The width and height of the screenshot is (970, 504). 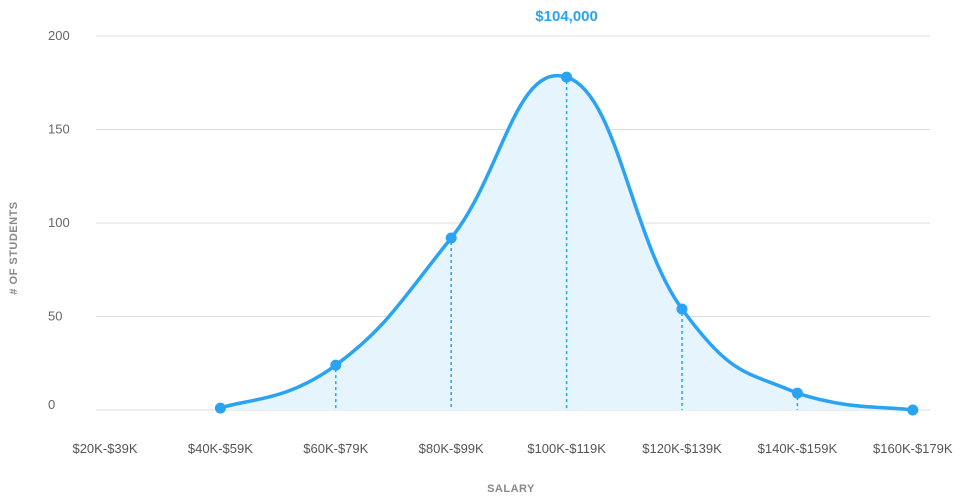 I want to click on y-tick-label: 100, so click(x=59, y=222).